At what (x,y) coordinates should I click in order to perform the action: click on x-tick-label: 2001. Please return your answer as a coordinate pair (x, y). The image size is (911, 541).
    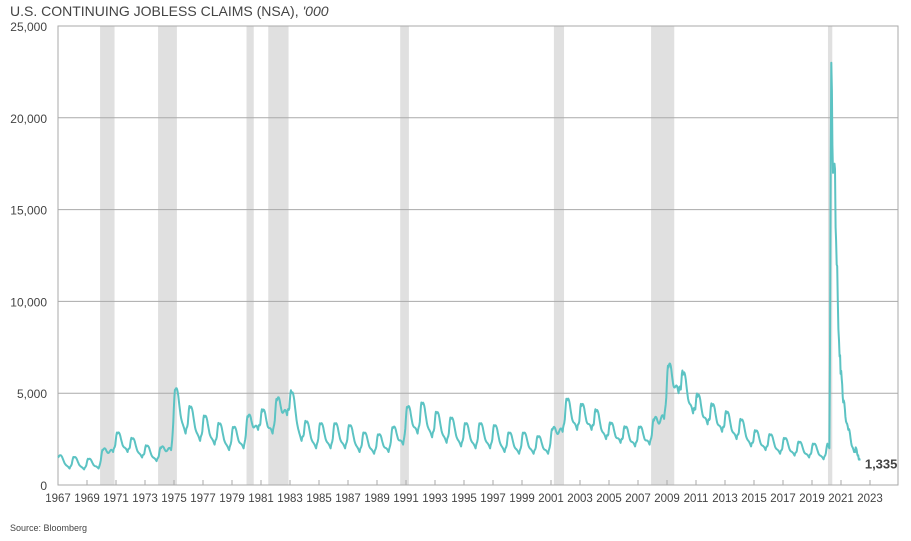
    Looking at the image, I should click on (551, 499).